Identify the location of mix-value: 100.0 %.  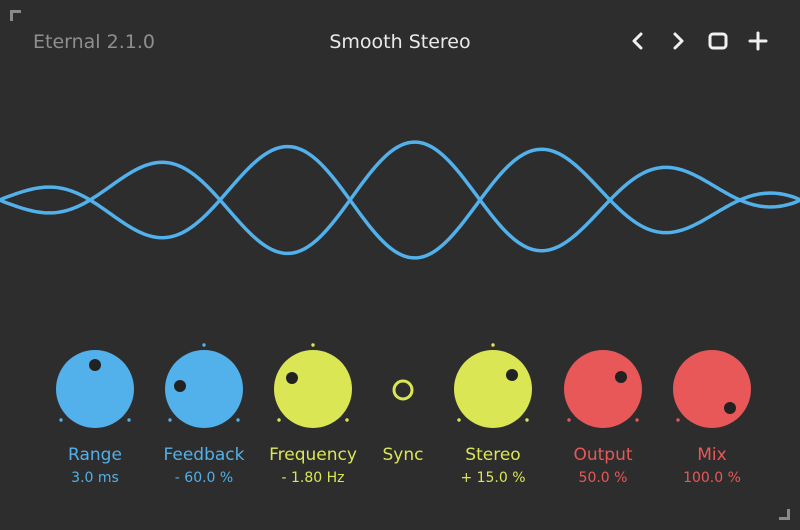
(712, 478).